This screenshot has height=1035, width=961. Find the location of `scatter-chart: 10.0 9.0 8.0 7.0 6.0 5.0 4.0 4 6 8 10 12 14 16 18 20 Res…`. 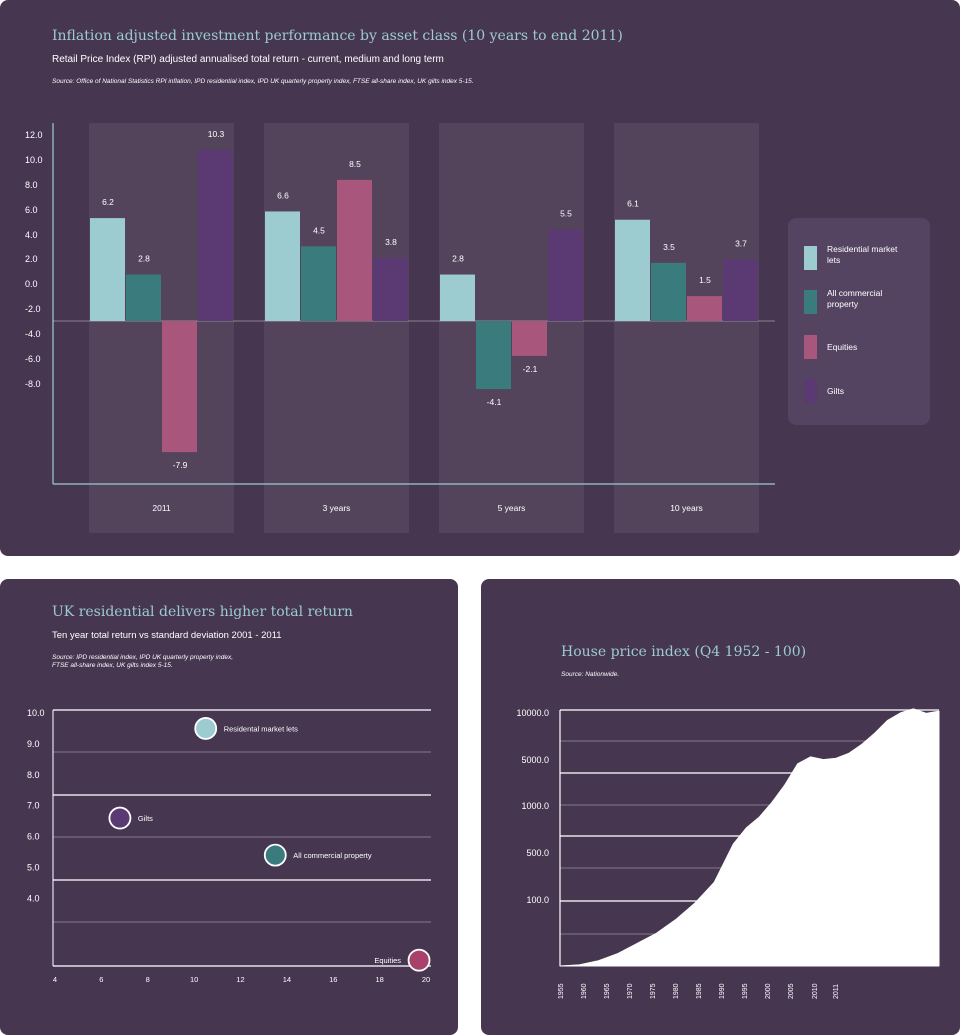

scatter-chart: 10.0 9.0 8.0 7.0 6.0 5.0 4.0 4 6 8 10 12 14 16 18 20 Res… is located at coordinates (229, 846).